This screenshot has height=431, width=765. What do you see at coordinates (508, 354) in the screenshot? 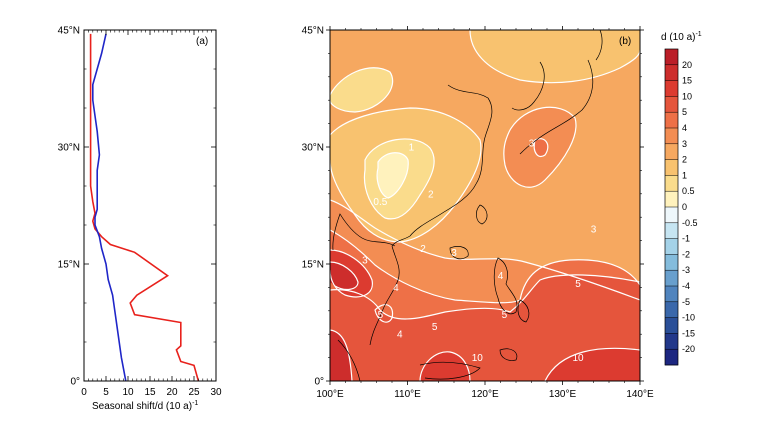
I see `sulawesi-coastline` at bounding box center [508, 354].